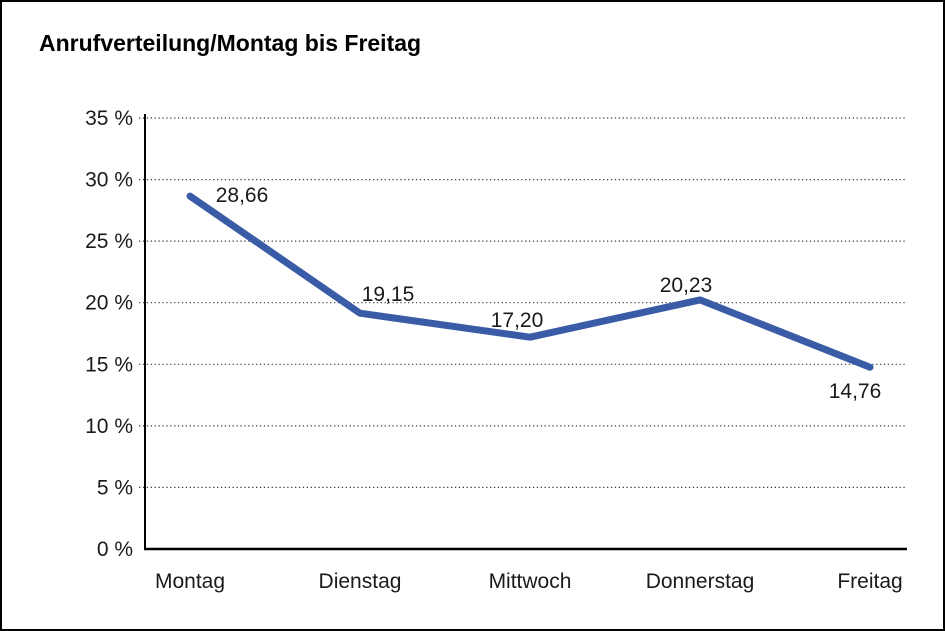 Image resolution: width=945 pixels, height=631 pixels. I want to click on y-tick-label: 25 %, so click(109, 241).